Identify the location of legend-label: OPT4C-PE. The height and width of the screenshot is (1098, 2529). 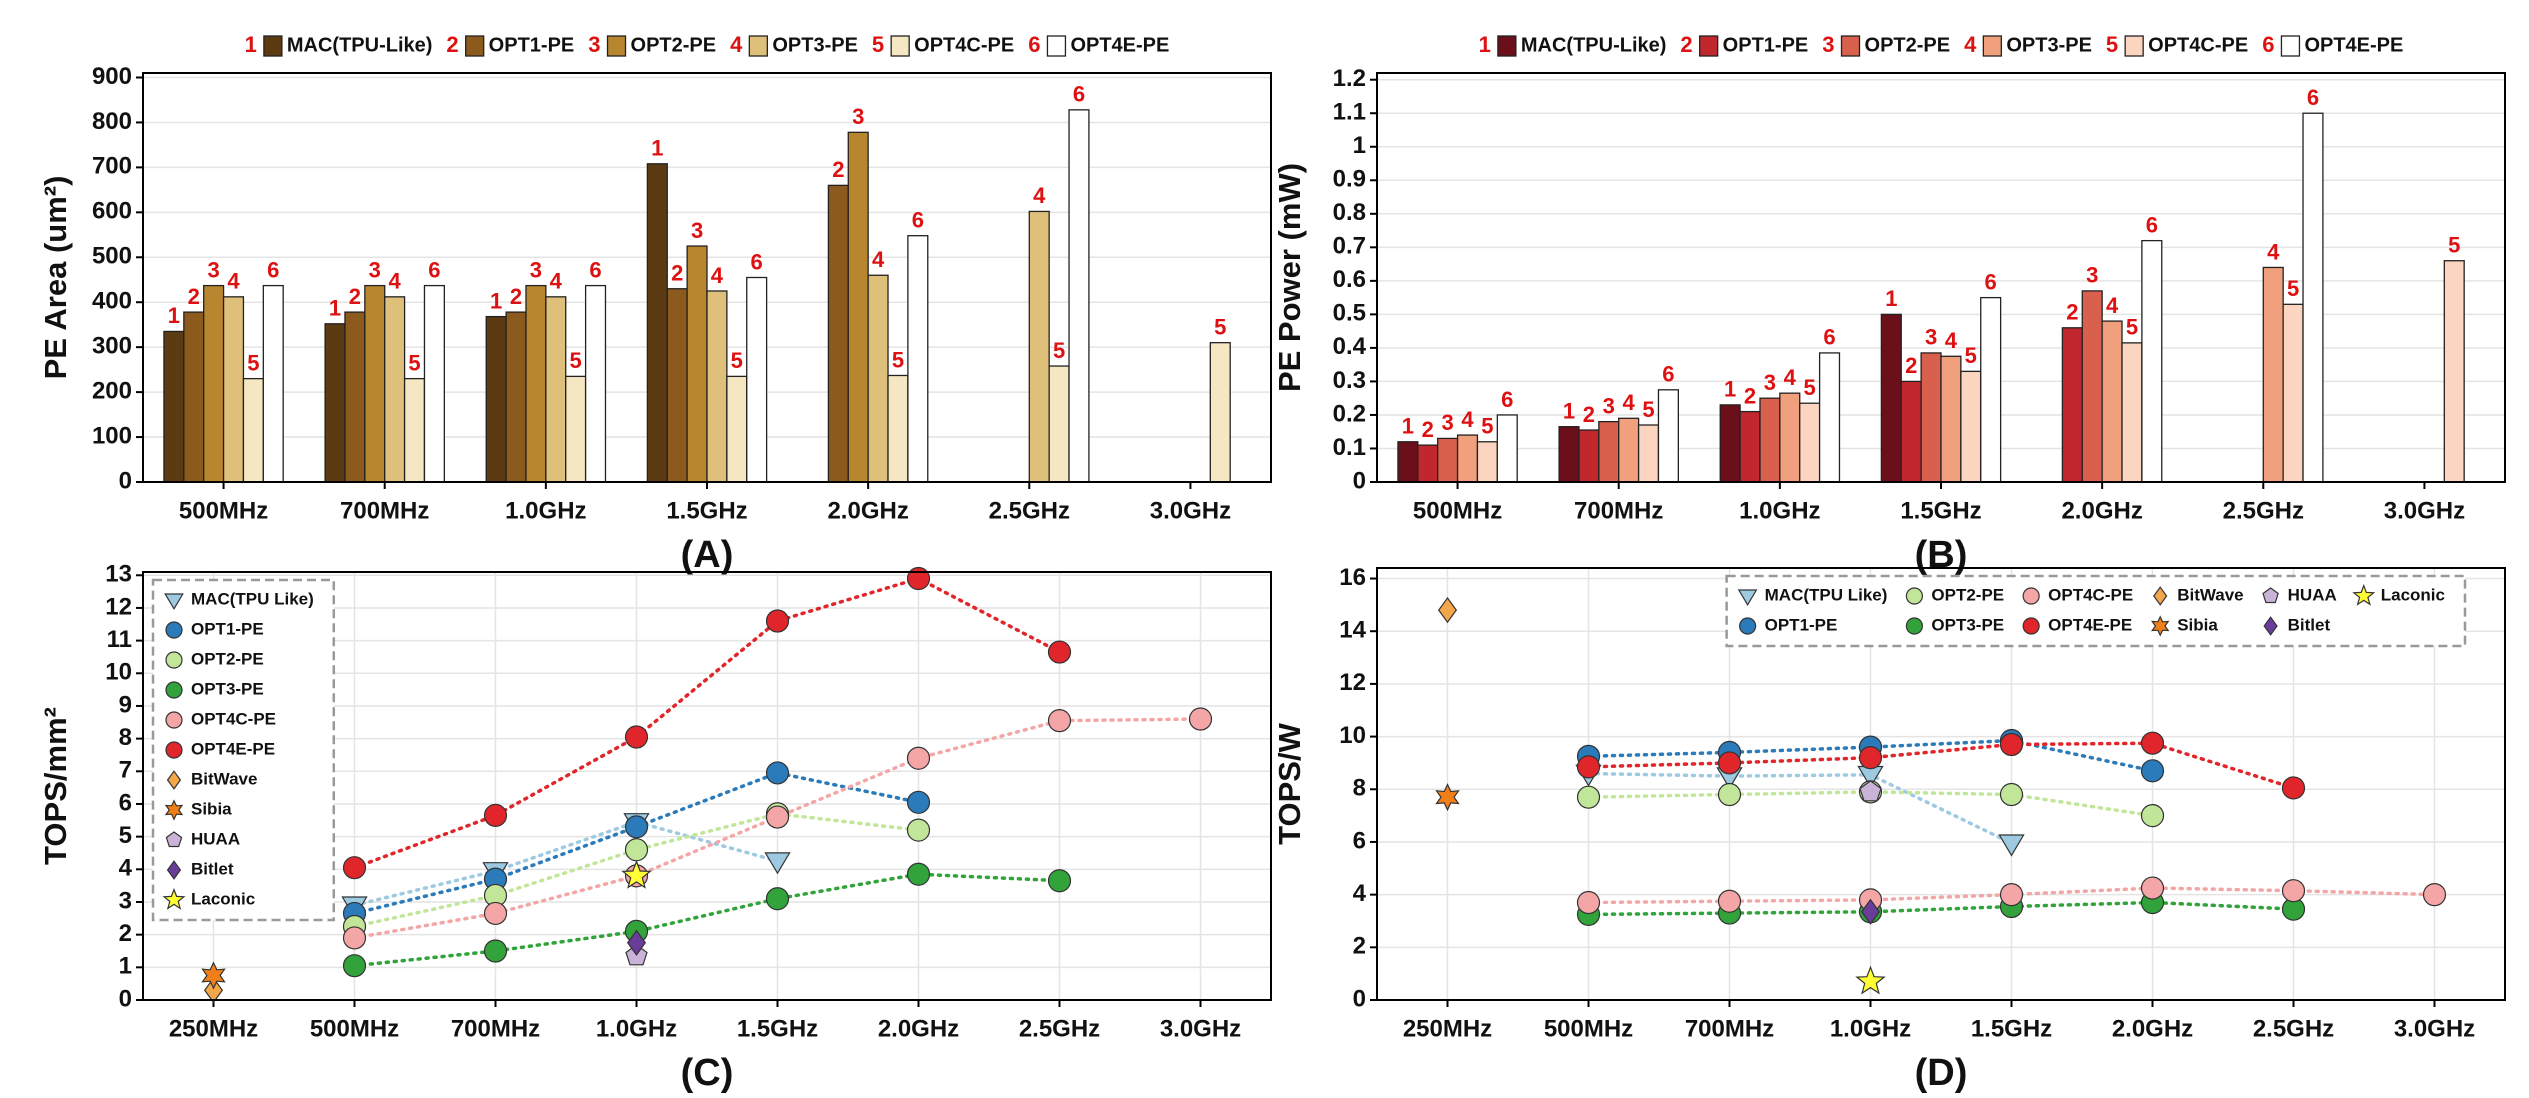
(233, 718).